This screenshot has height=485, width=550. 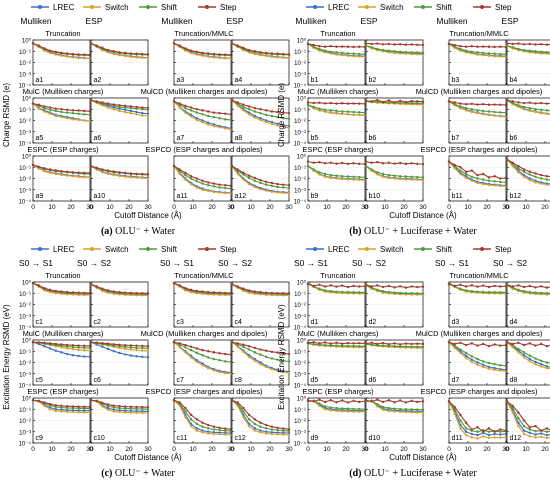 What do you see at coordinates (260, 62) in the screenshot?
I see `panel-a4: a4` at bounding box center [260, 62].